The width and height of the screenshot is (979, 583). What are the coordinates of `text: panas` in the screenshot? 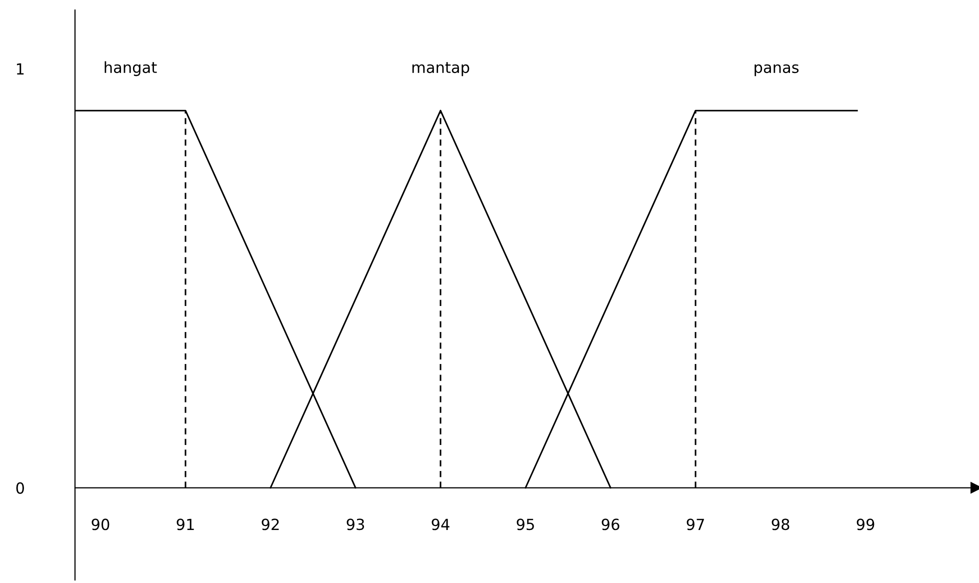 It's located at (776, 70).